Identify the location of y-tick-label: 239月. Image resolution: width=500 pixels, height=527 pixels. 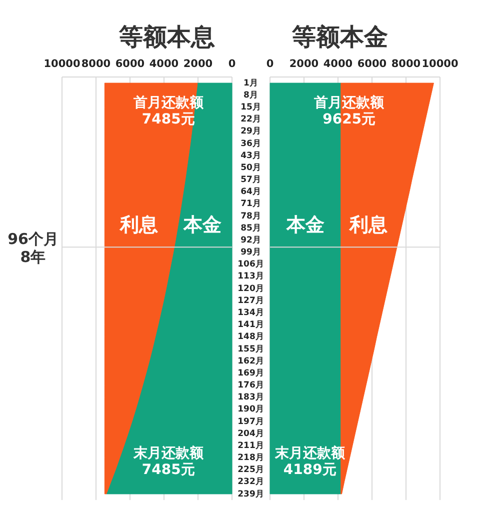
(251, 494).